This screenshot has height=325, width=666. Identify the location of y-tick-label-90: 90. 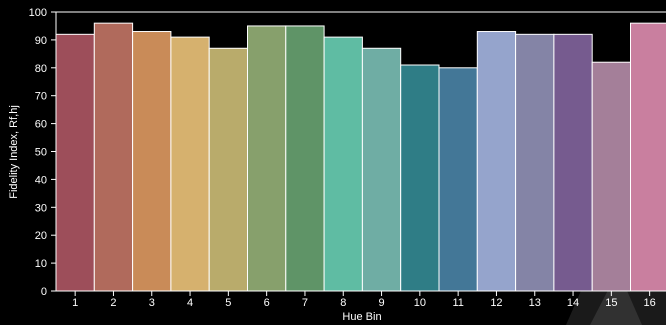
(41, 41).